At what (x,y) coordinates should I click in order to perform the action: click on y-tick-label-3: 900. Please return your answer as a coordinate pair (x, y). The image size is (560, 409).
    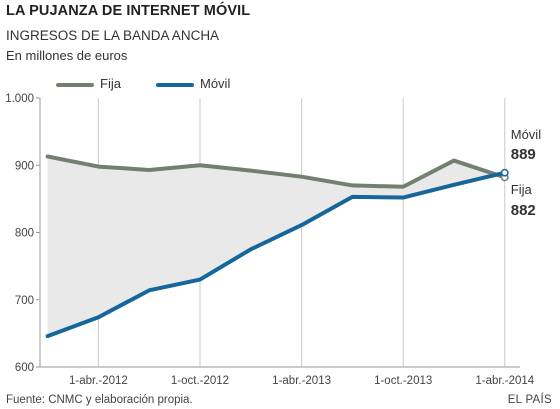
    Looking at the image, I should click on (24, 166).